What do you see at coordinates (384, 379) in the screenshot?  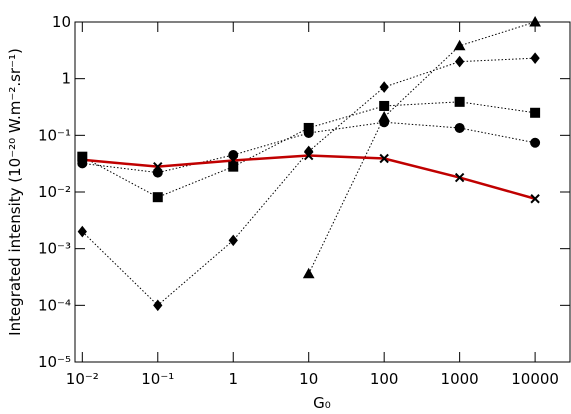 I see `x-tick-label: 100` at bounding box center [384, 379].